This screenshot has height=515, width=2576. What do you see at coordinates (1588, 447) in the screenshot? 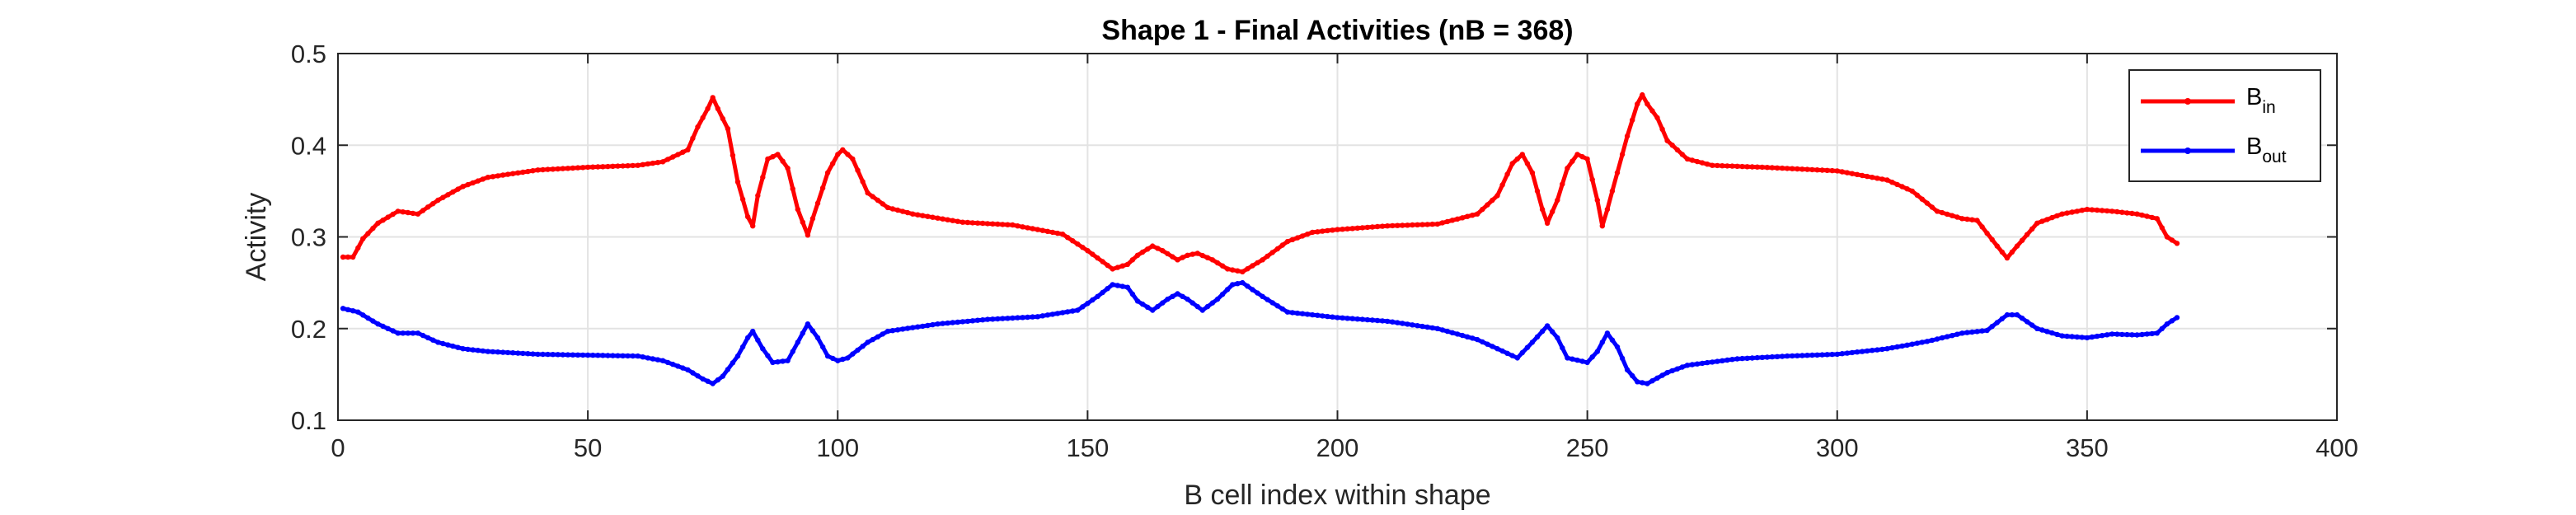
I see `x-tick-label: 250` at bounding box center [1588, 447].